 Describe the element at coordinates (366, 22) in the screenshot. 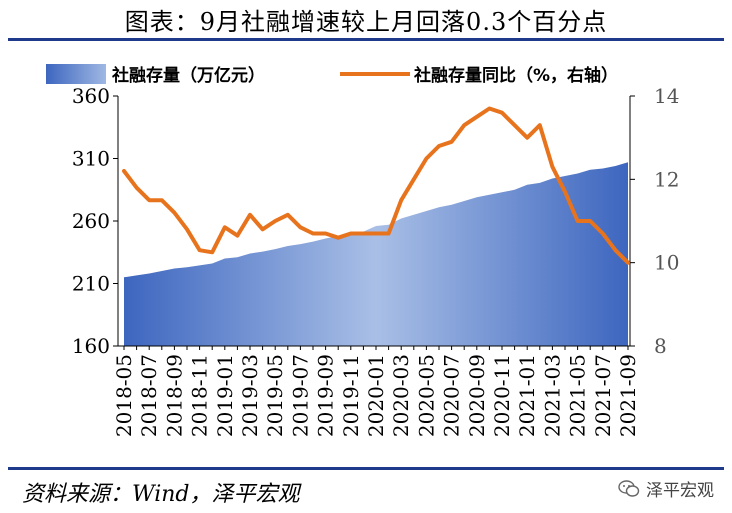

I see `chart-title: 图表：9月社融增速较上月回落0.3个百分点` at that location.